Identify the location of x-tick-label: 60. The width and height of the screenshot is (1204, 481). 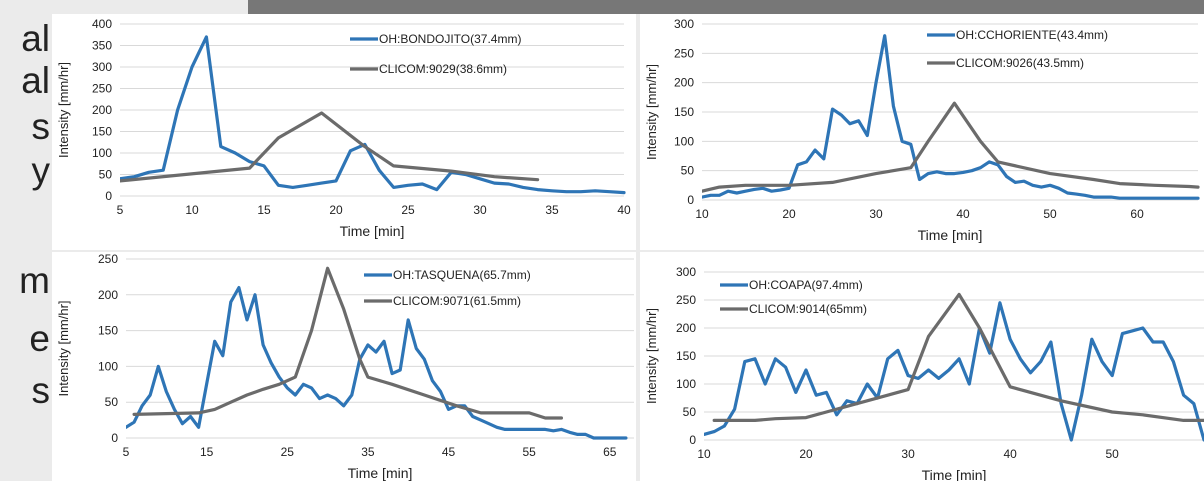
(1137, 214).